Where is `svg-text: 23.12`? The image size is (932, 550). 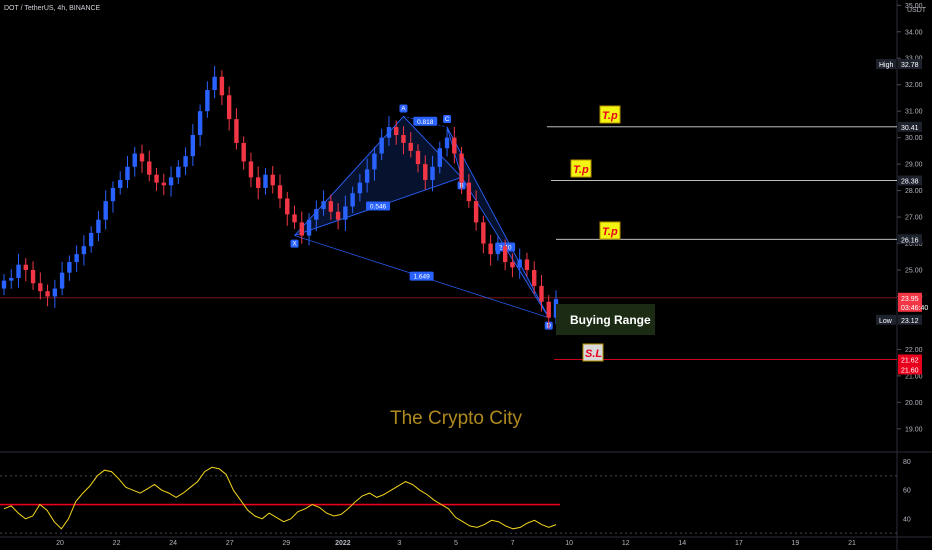 svg-text: 23.12 is located at coordinates (910, 321).